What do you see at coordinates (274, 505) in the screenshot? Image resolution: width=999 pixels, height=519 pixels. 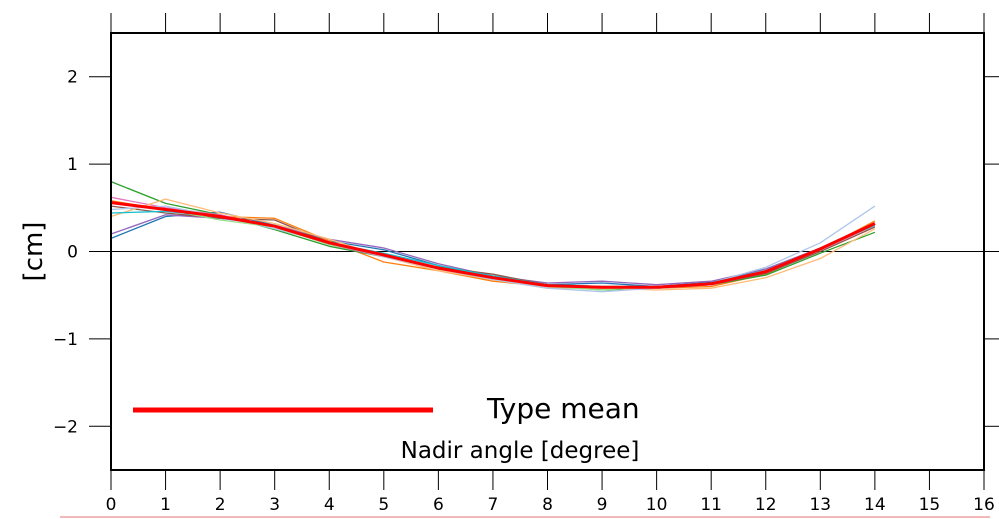 I see `x-tick-label: 3` at bounding box center [274, 505].